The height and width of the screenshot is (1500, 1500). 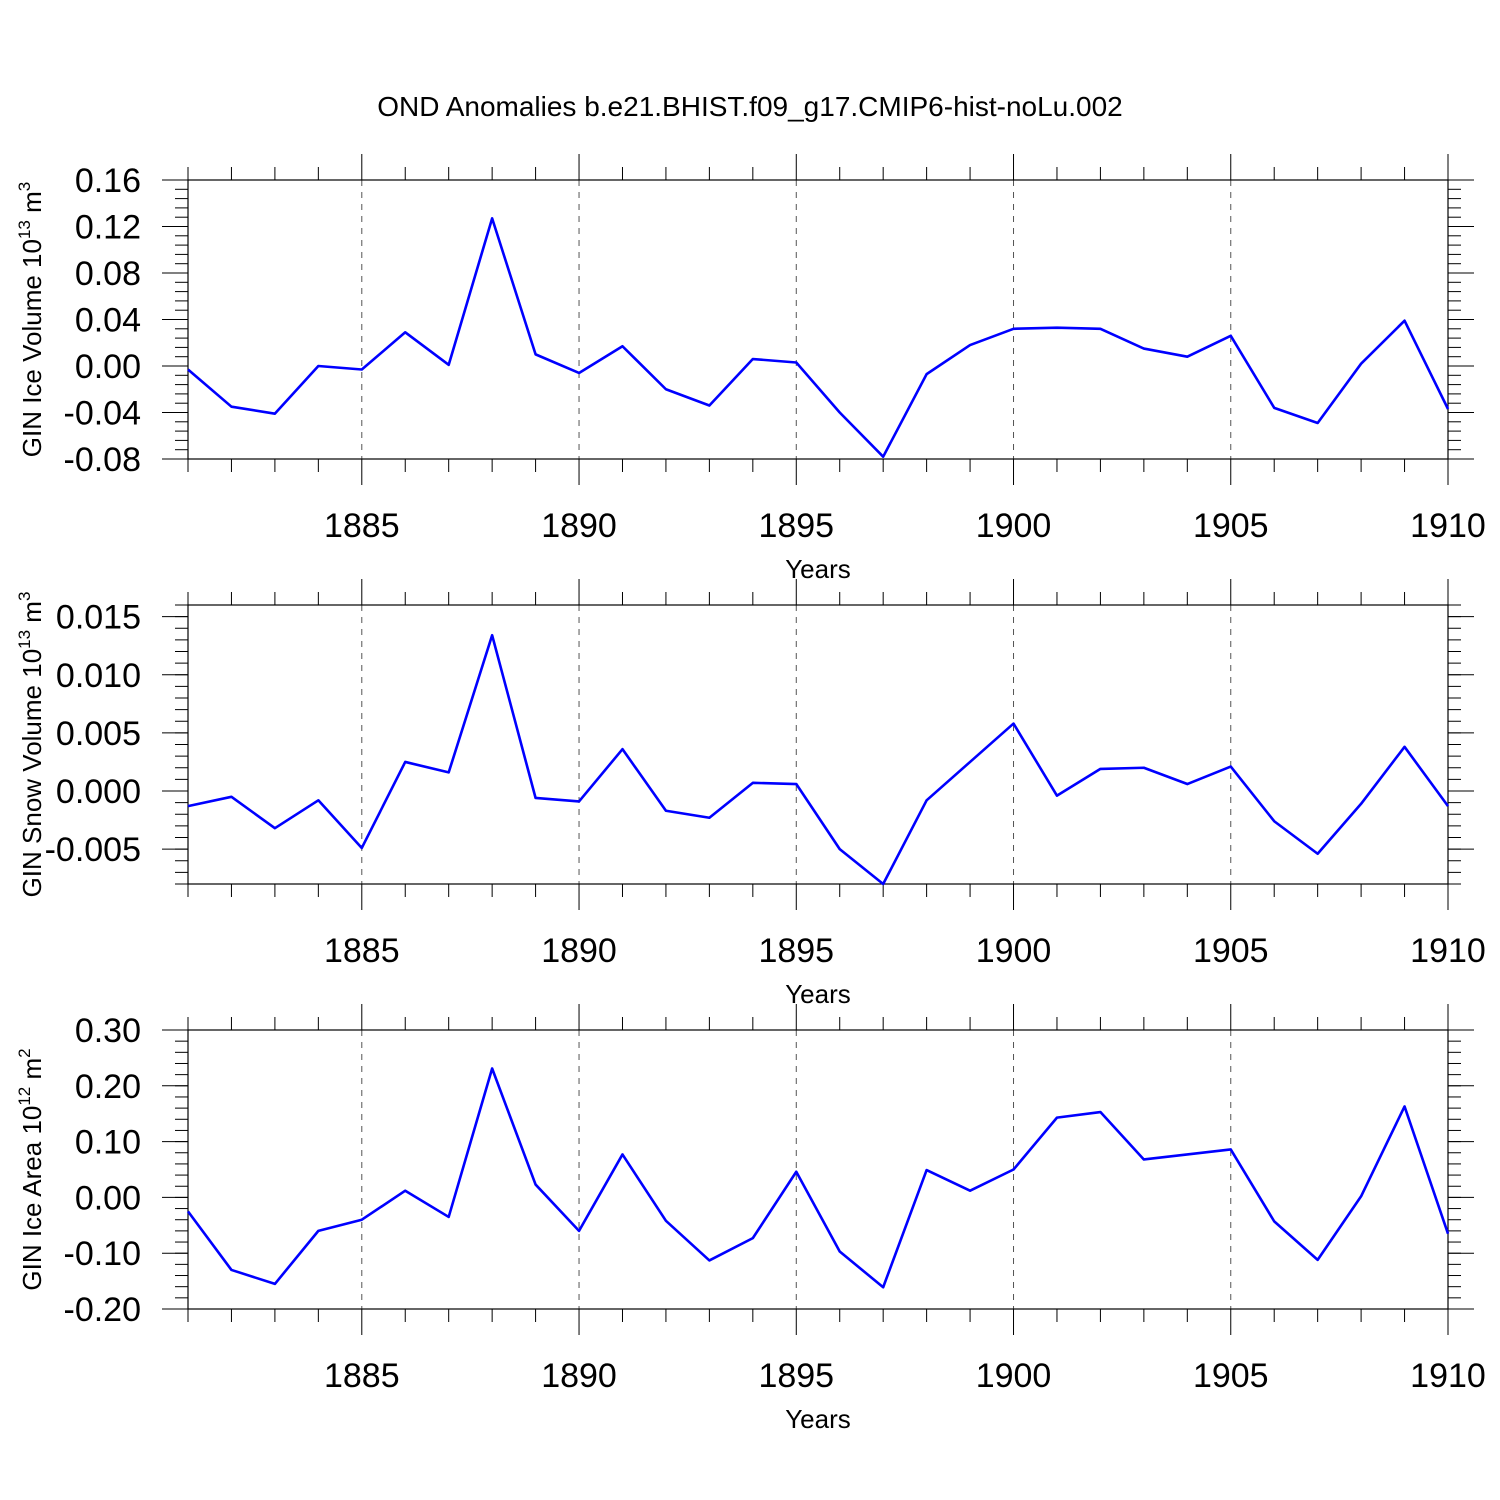 I want to click on y-tick-label: 0.010, so click(x=98, y=676).